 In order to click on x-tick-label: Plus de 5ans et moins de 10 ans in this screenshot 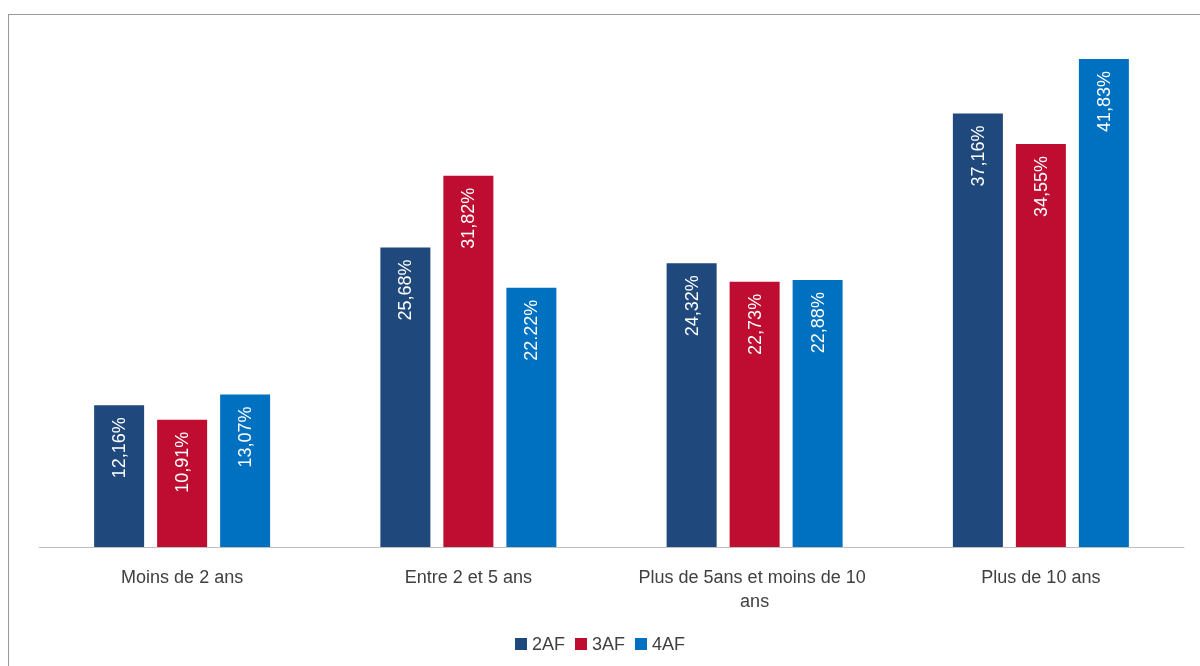, I will do `click(754, 589)`.